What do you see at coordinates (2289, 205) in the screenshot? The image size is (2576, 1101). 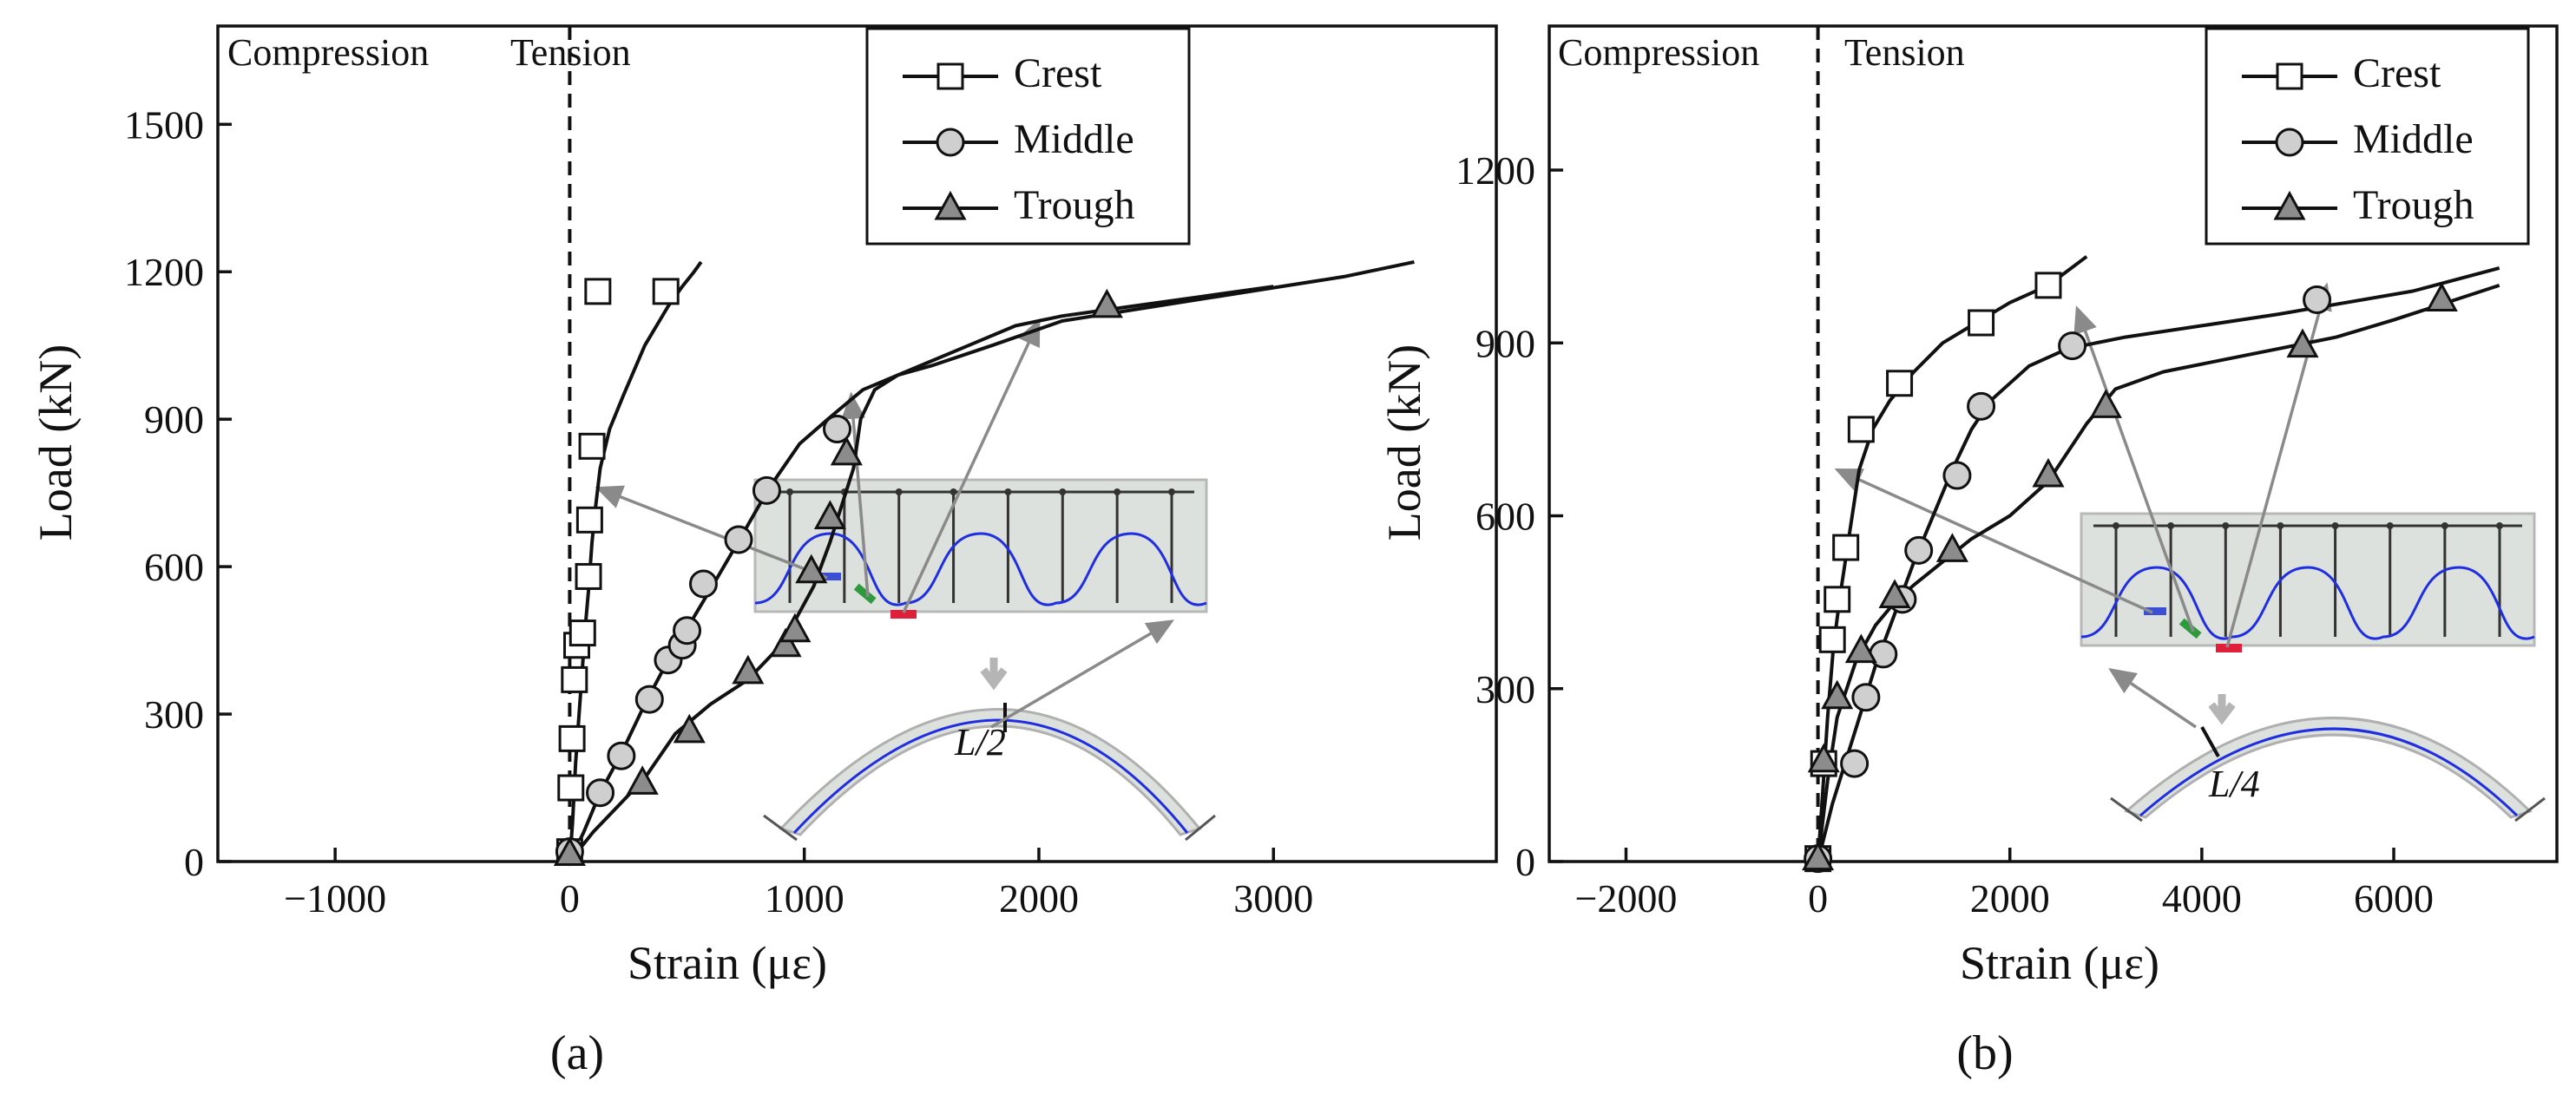 I see `legend-marker-trough` at bounding box center [2289, 205].